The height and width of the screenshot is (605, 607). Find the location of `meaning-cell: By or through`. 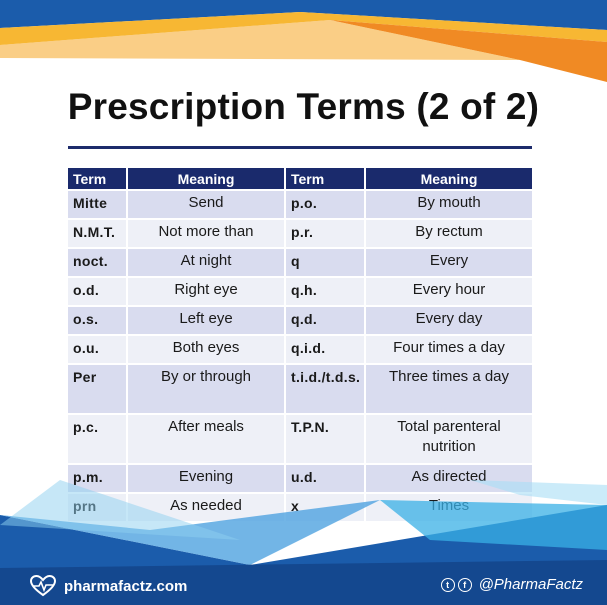

meaning-cell: By or through is located at coordinates (206, 389).